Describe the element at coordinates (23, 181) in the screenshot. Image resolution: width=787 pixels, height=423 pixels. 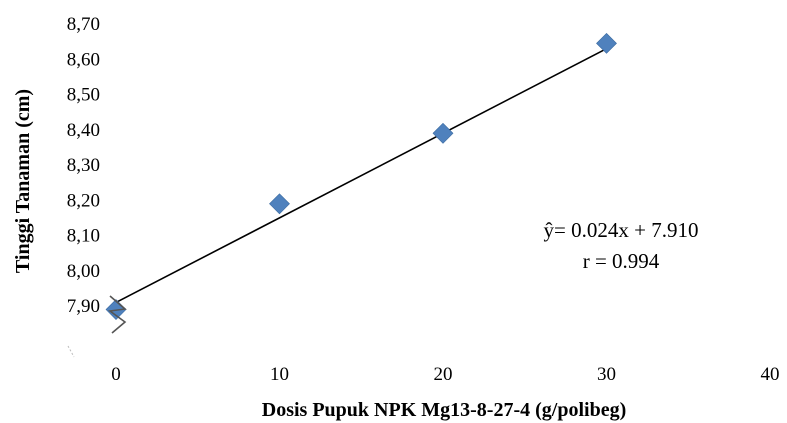
I see `y-axis-title: Tinggi Tanaman (cm)` at that location.